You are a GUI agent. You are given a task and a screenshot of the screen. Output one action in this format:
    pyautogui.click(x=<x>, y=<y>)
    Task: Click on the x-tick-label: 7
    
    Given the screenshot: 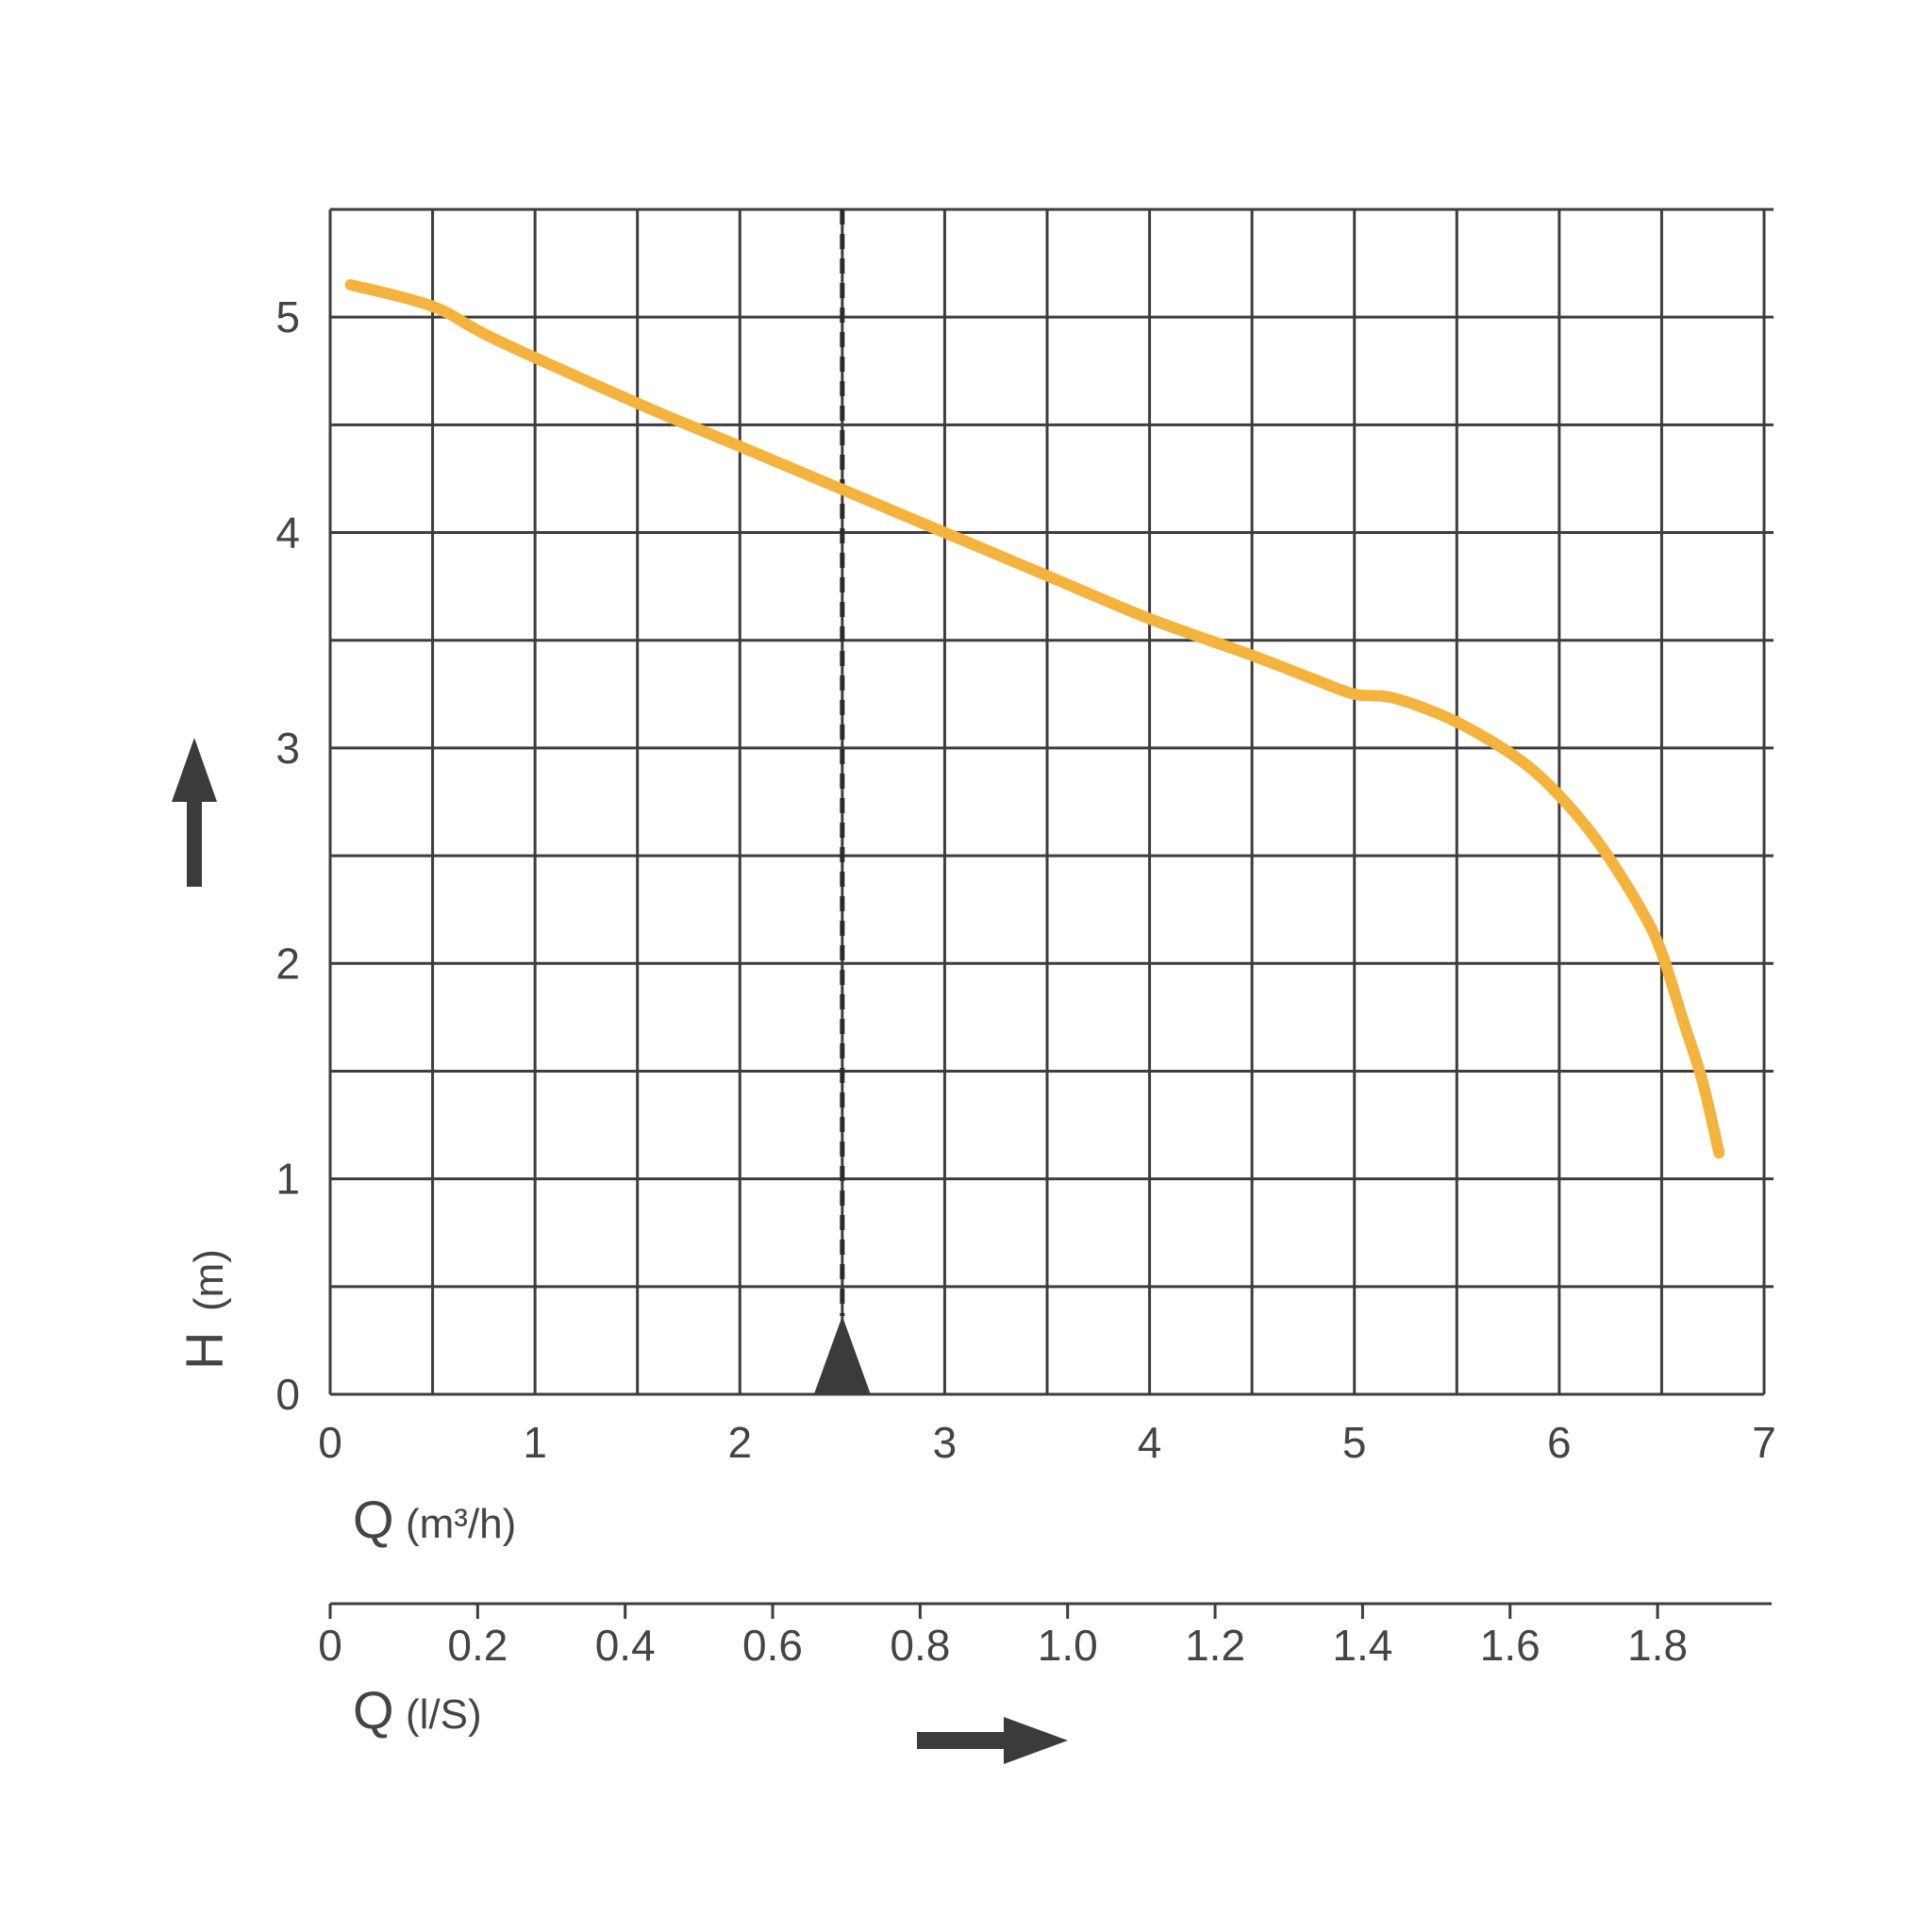 What is the action you would take?
    pyautogui.click(x=1764, y=1442)
    